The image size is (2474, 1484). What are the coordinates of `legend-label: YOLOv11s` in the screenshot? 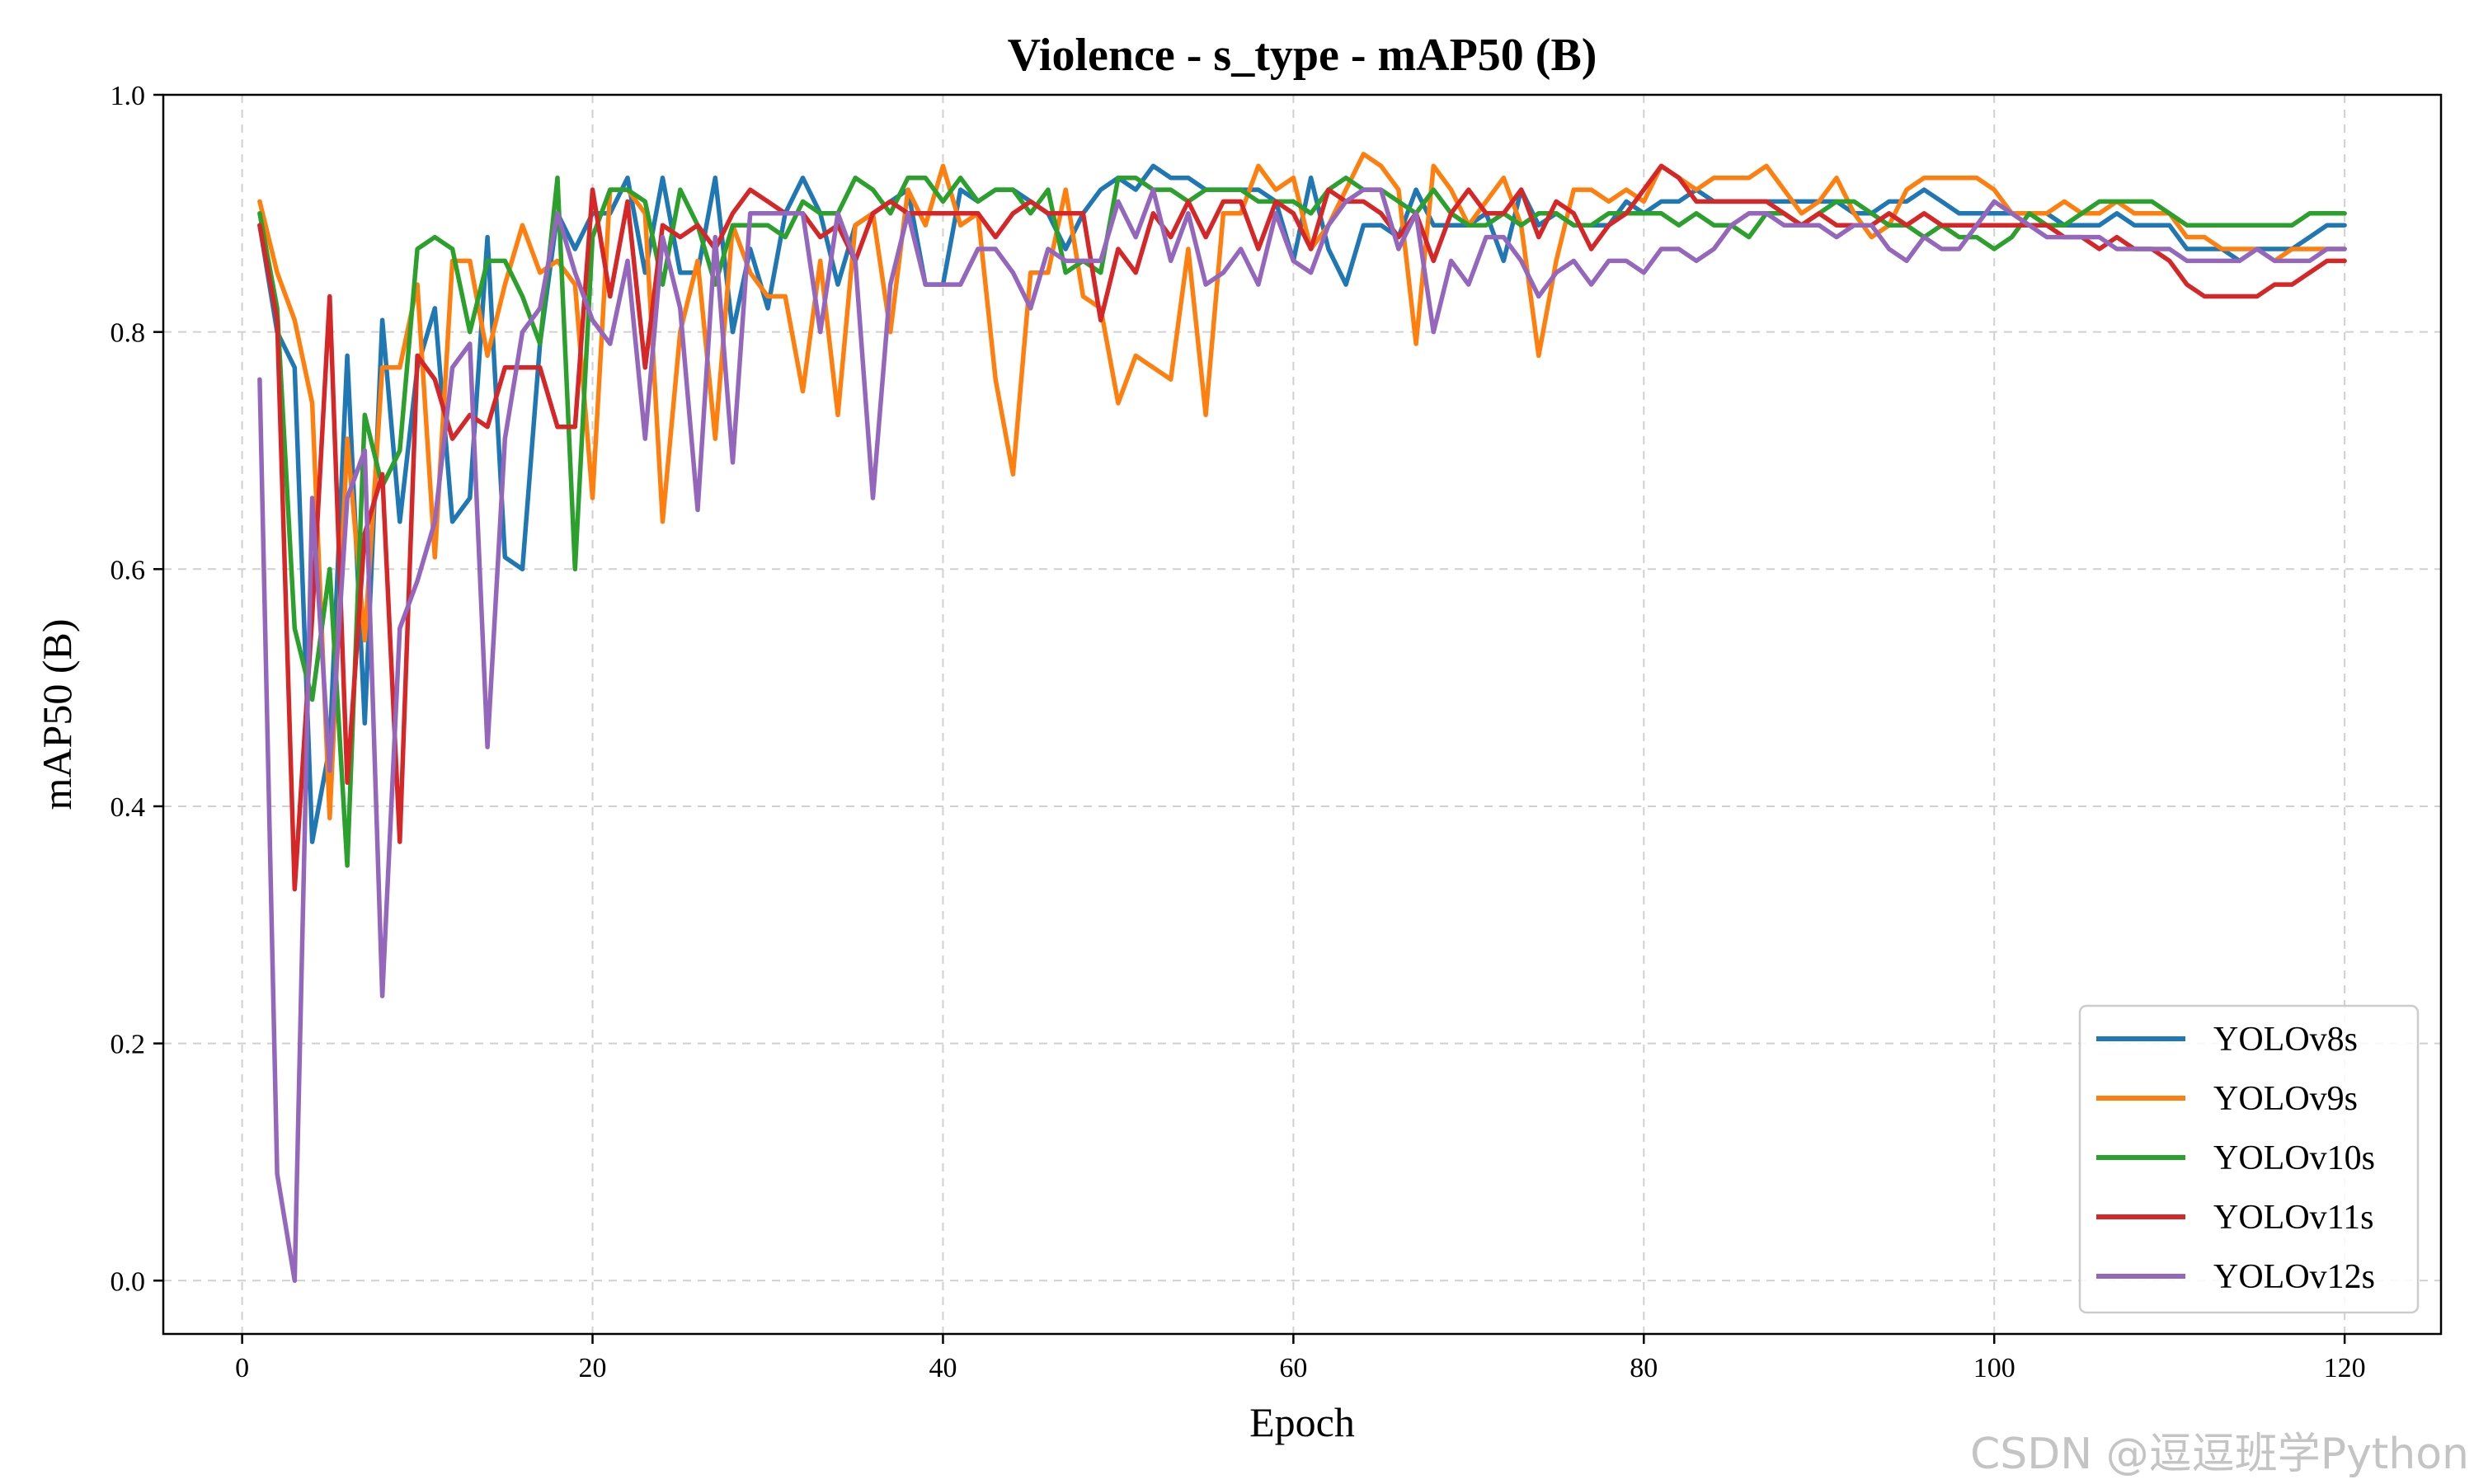 It's located at (2293, 1218).